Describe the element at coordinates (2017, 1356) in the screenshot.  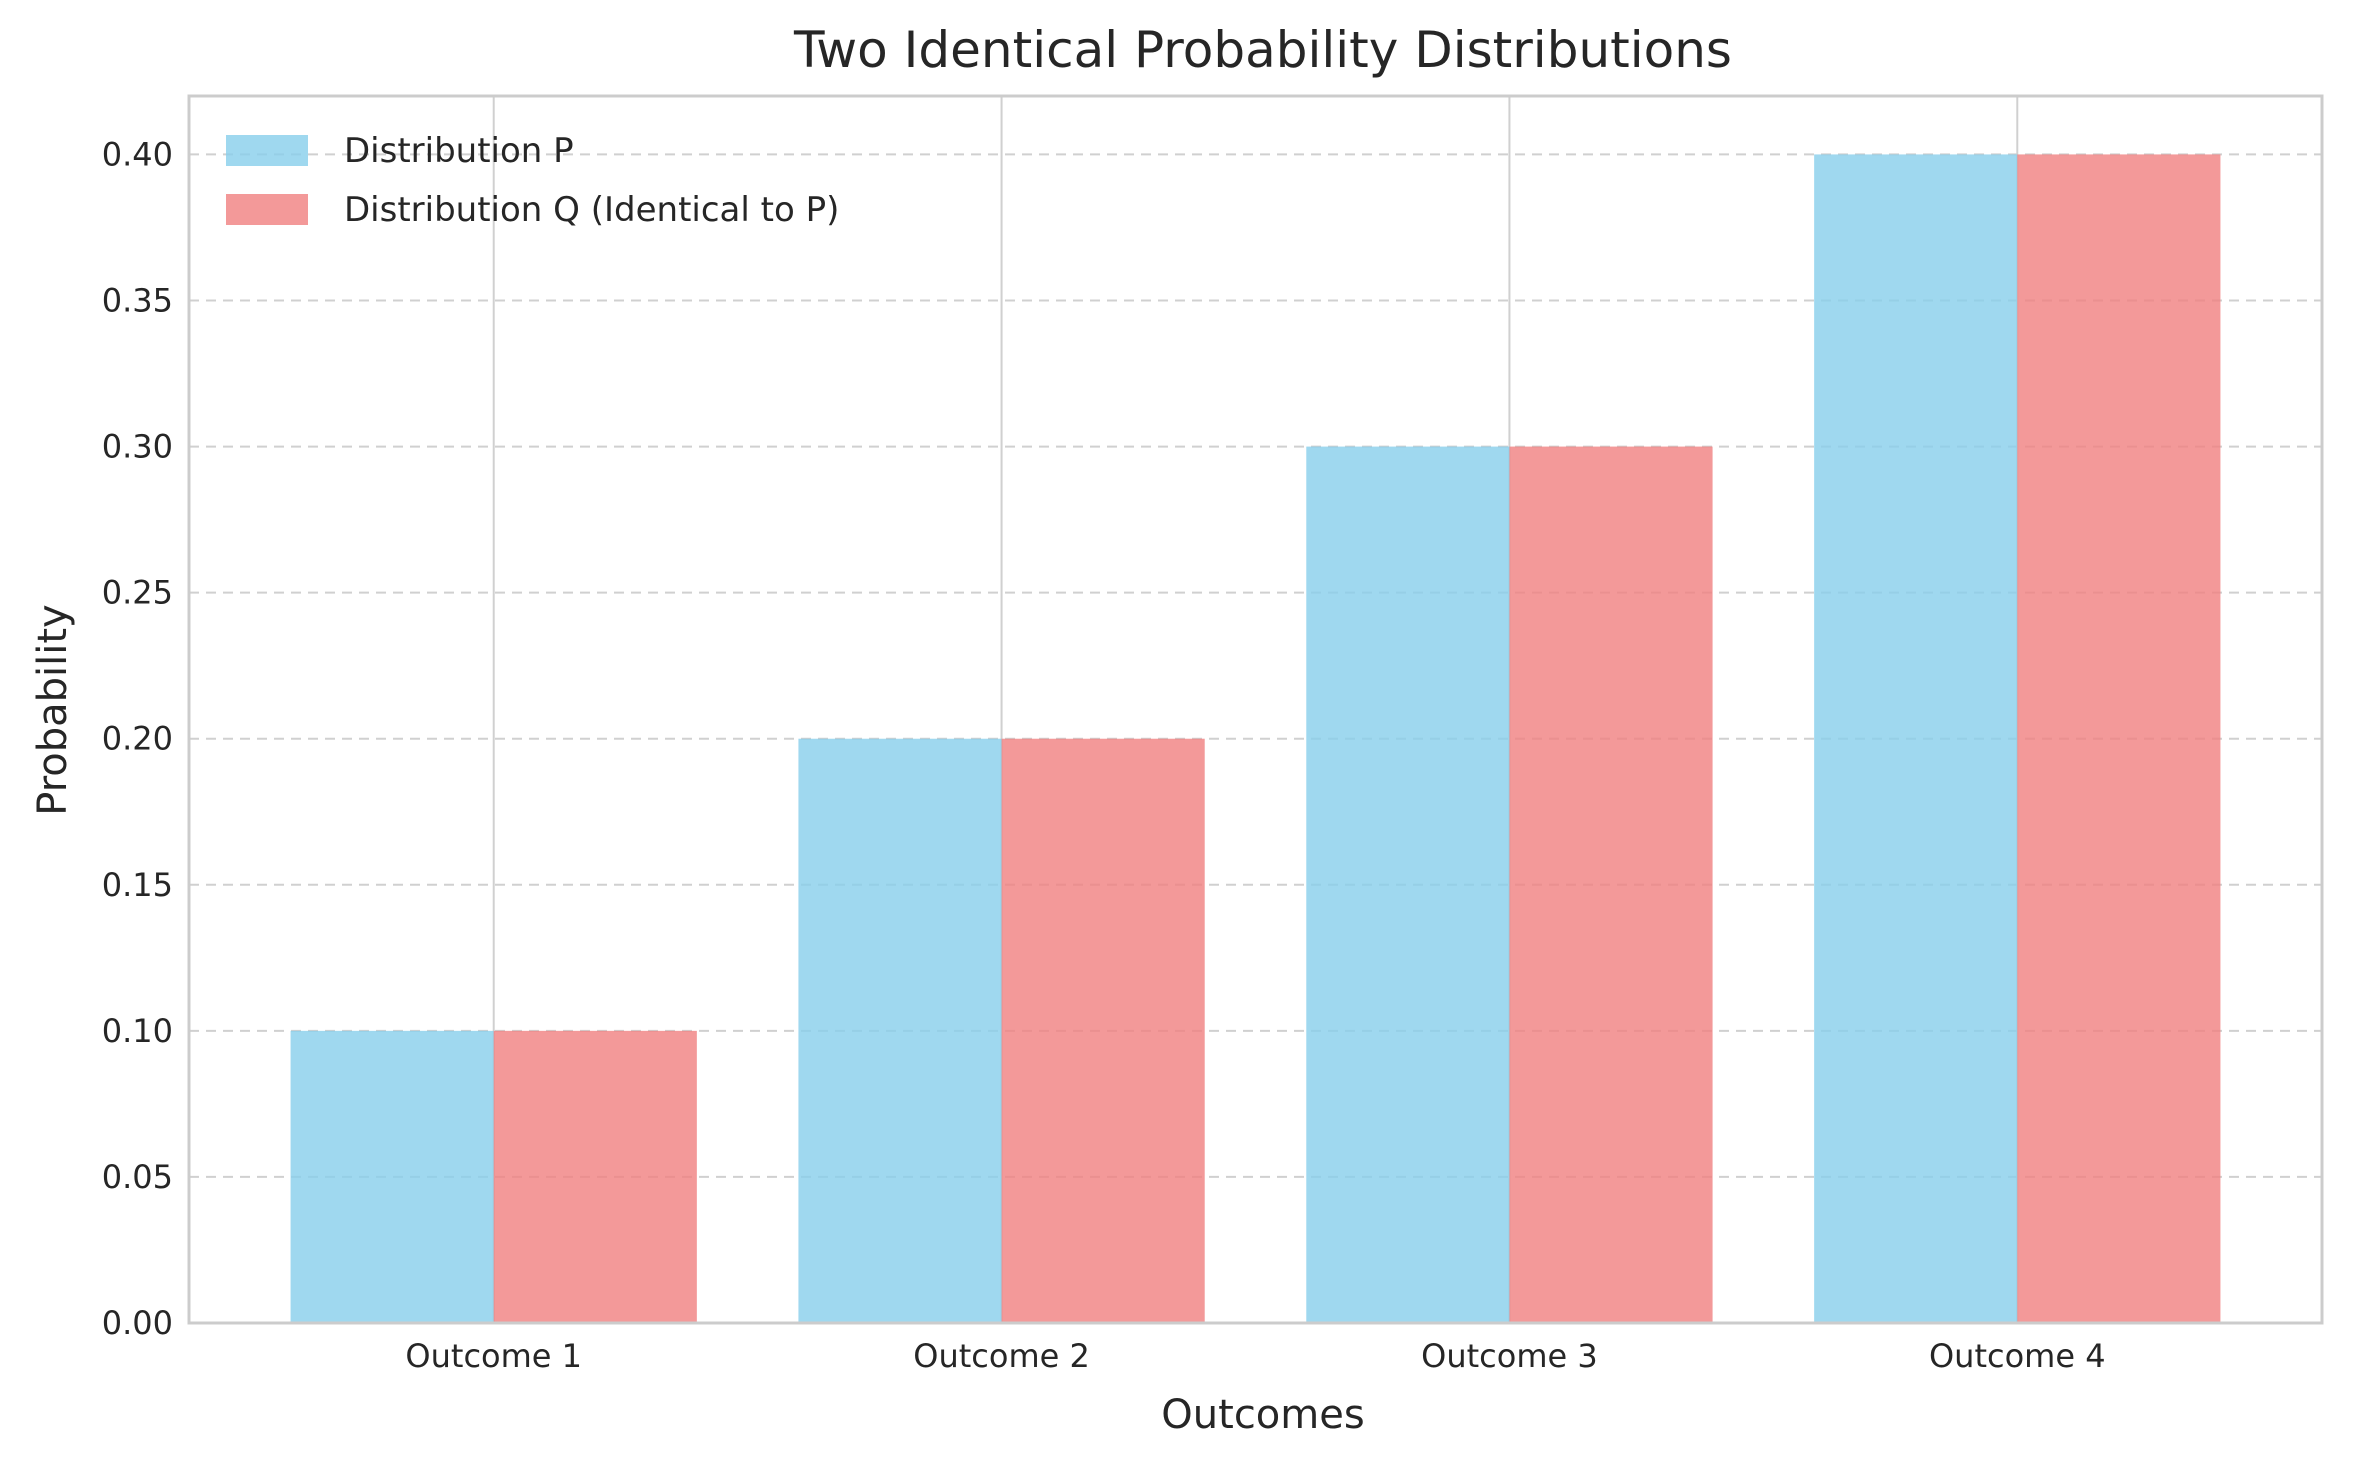
I see `x-tick-label: Outcome 4` at that location.